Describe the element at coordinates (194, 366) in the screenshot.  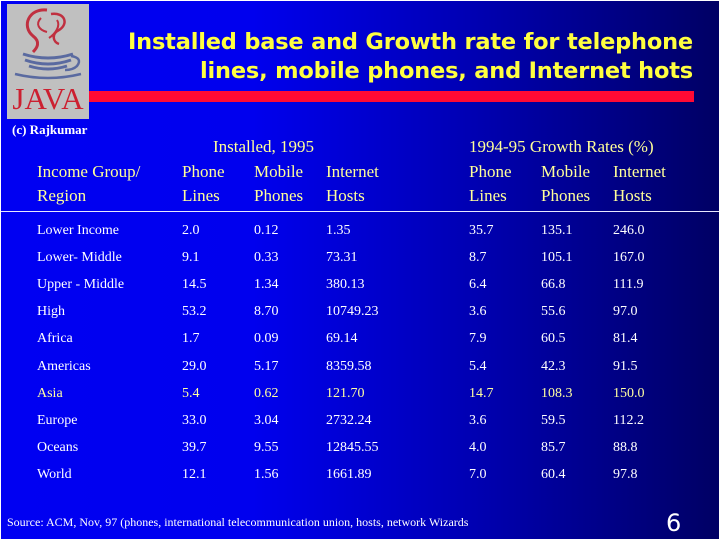
I see `cell-installed-phone-lines: 29.0` at that location.